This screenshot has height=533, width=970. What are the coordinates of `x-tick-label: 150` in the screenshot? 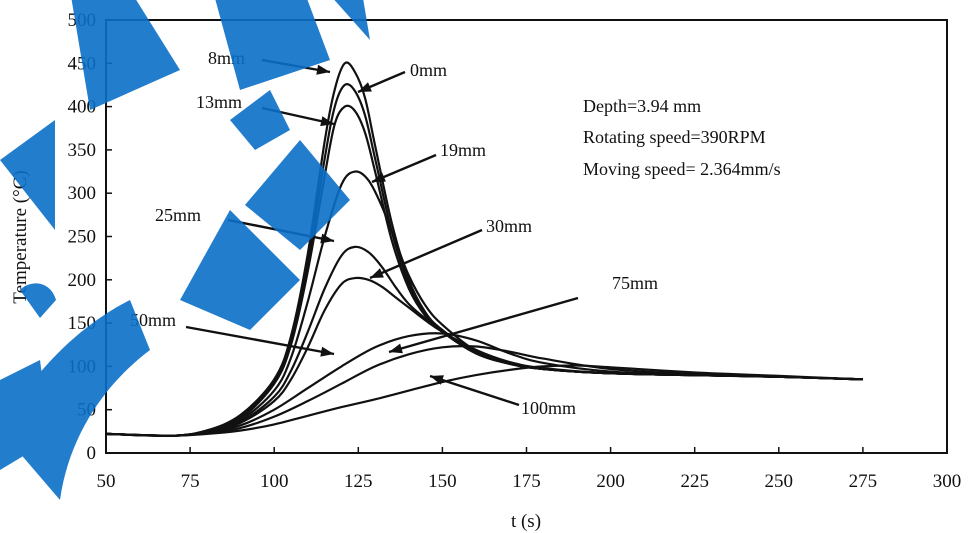 It's located at (442, 481).